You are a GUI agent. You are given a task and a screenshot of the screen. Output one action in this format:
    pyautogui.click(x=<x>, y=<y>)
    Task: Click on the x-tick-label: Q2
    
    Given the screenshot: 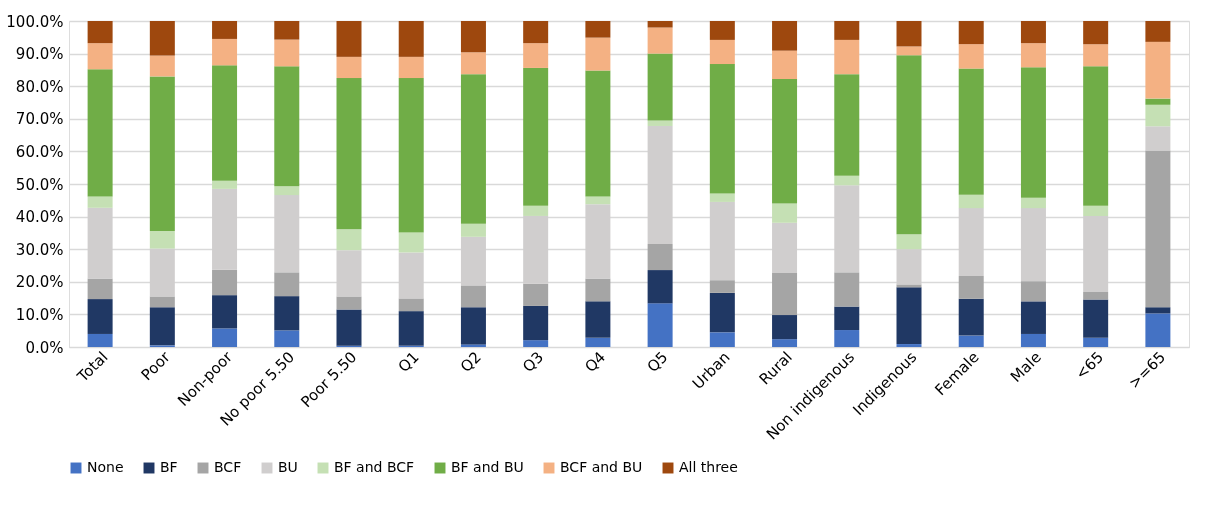 What is the action you would take?
    pyautogui.click(x=470, y=362)
    